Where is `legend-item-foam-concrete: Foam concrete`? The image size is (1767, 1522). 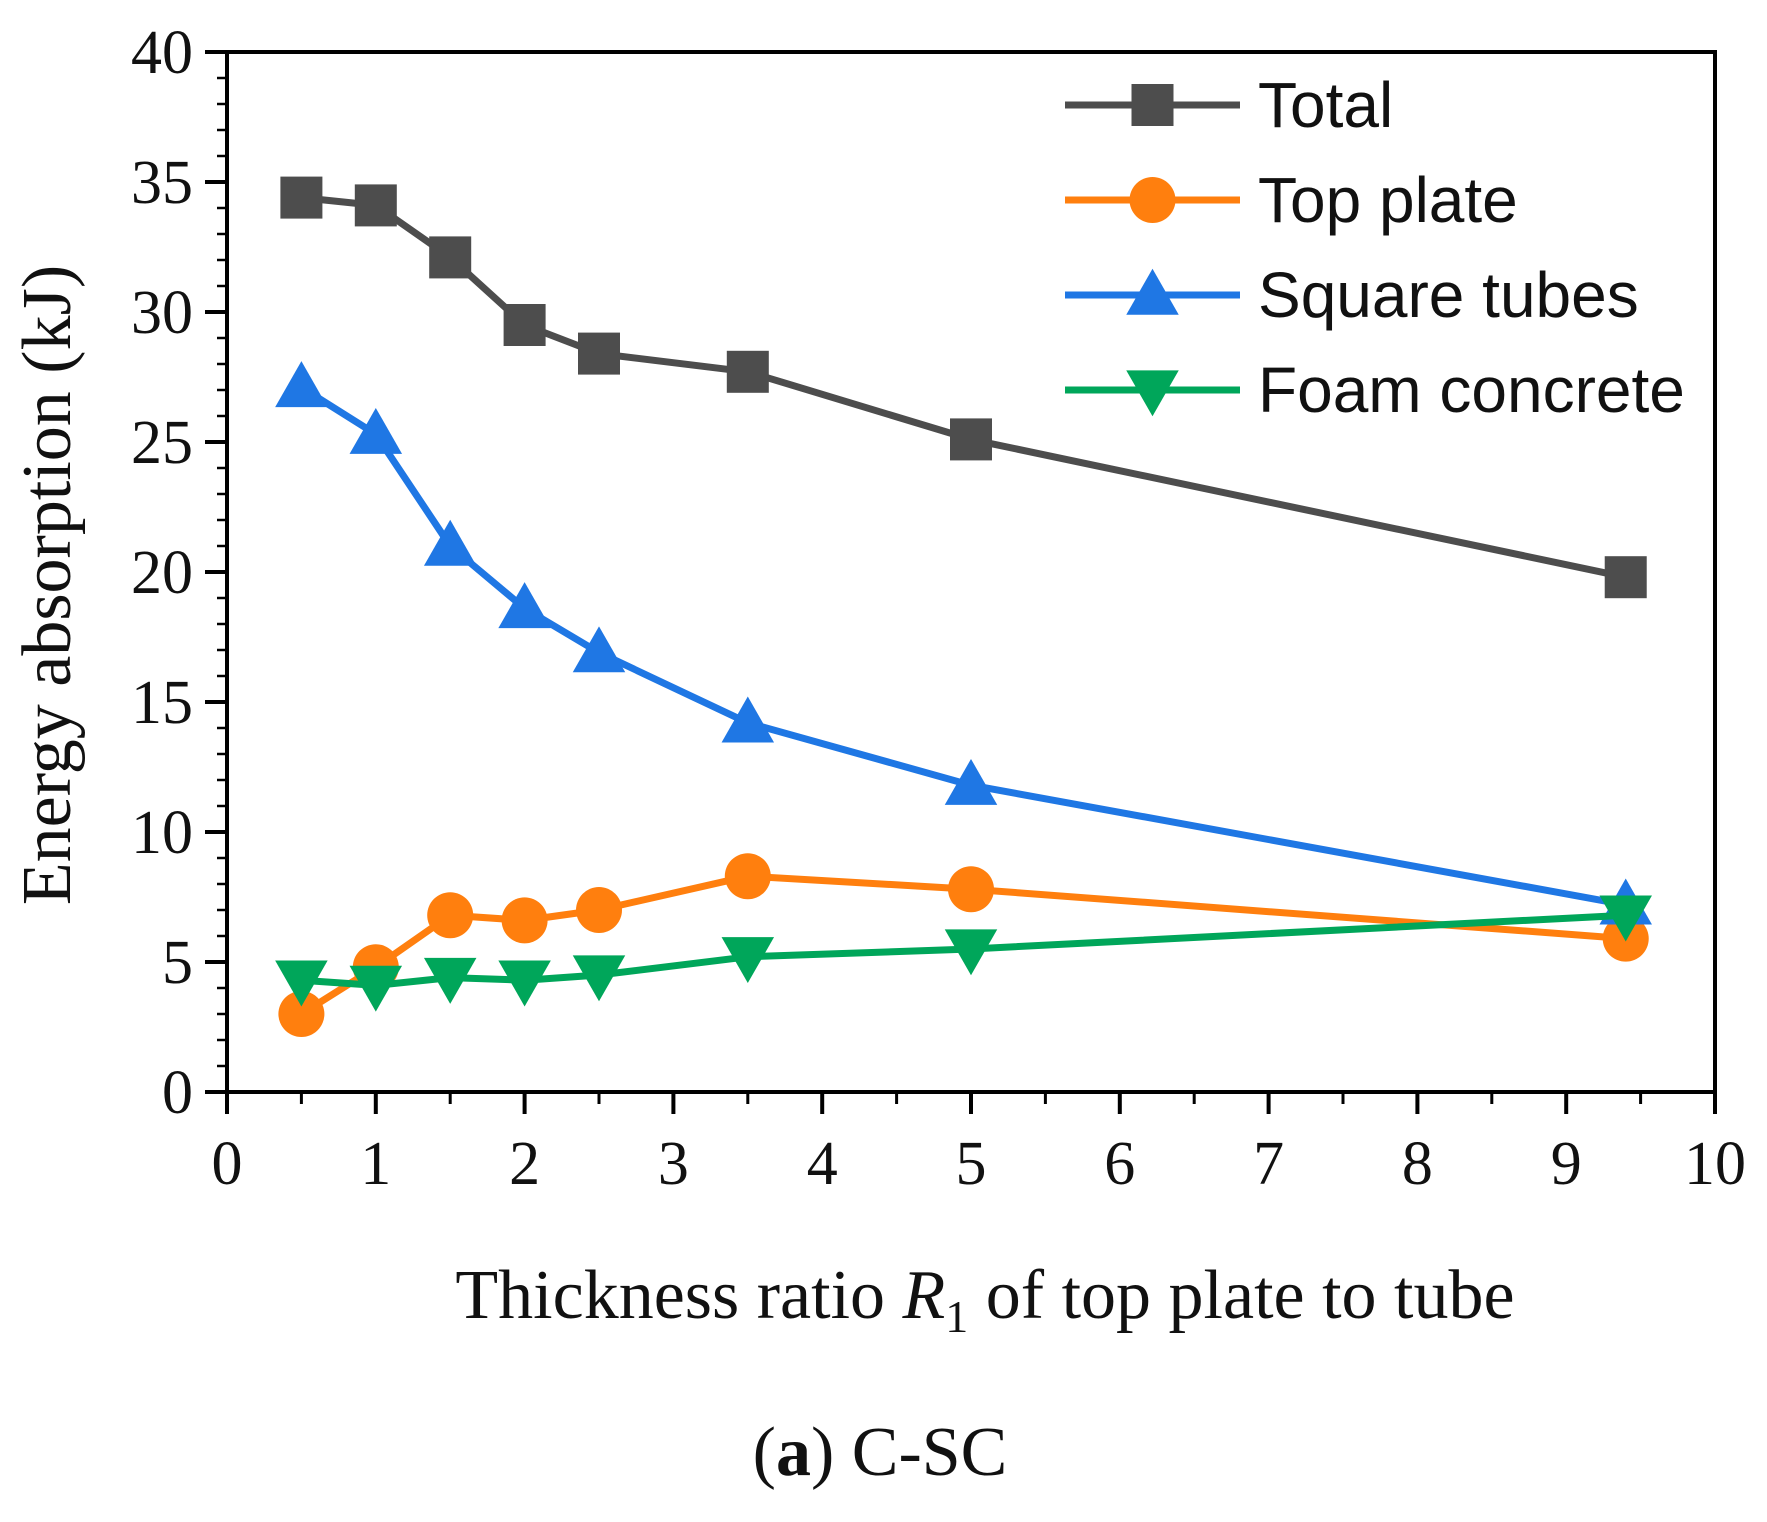
legend-item-foam-concrete: Foam concrete is located at coordinates (1375, 390).